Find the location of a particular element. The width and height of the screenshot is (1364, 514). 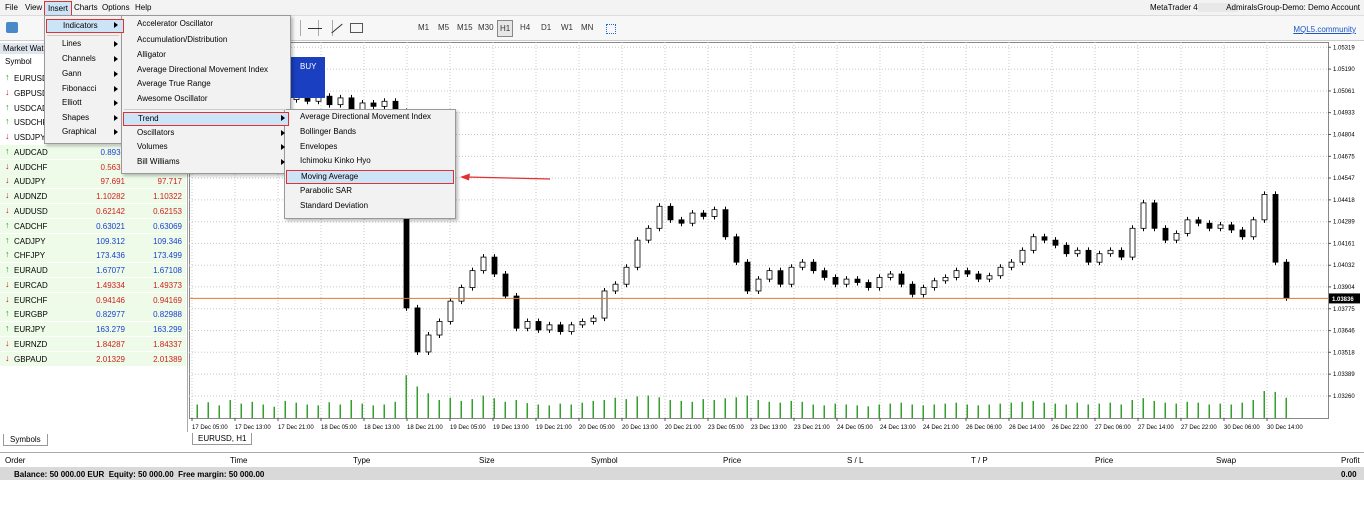

column-header: Price is located at coordinates (1104, 460).